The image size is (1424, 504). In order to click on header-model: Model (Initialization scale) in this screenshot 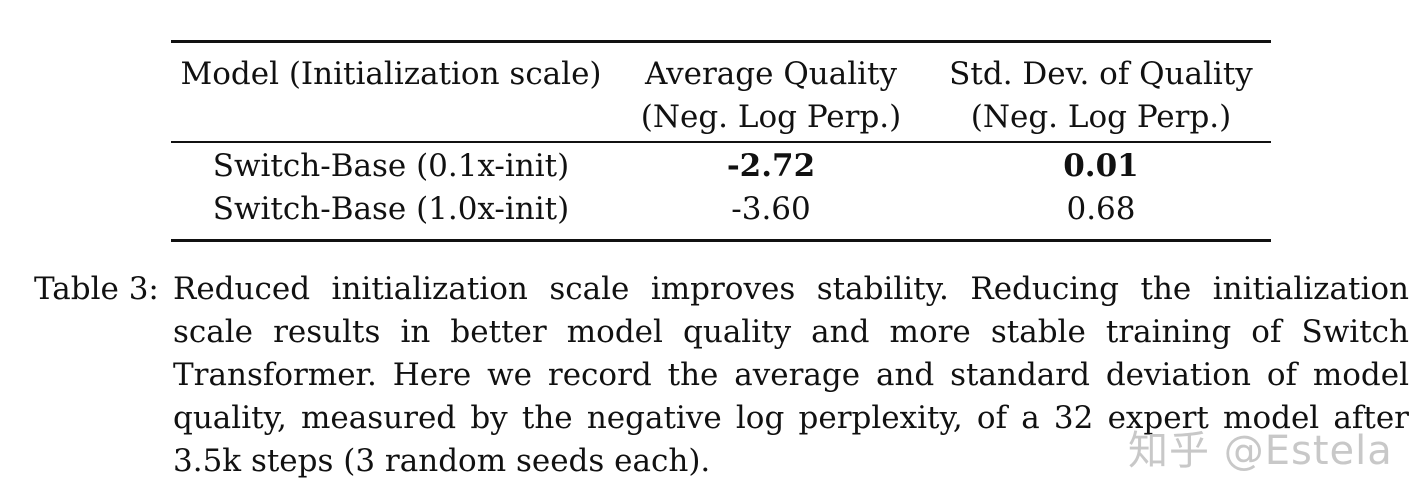, I will do `click(391, 74)`.